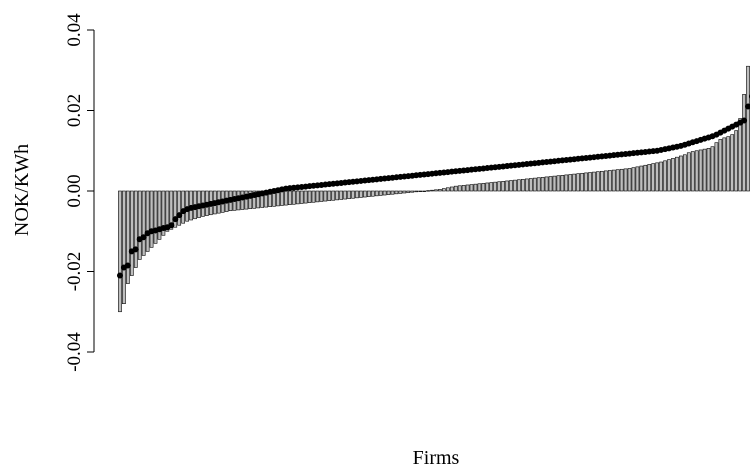 The width and height of the screenshot is (750, 472). What do you see at coordinates (74, 190) in the screenshot?
I see `y-tick-label: 0.00` at bounding box center [74, 190].